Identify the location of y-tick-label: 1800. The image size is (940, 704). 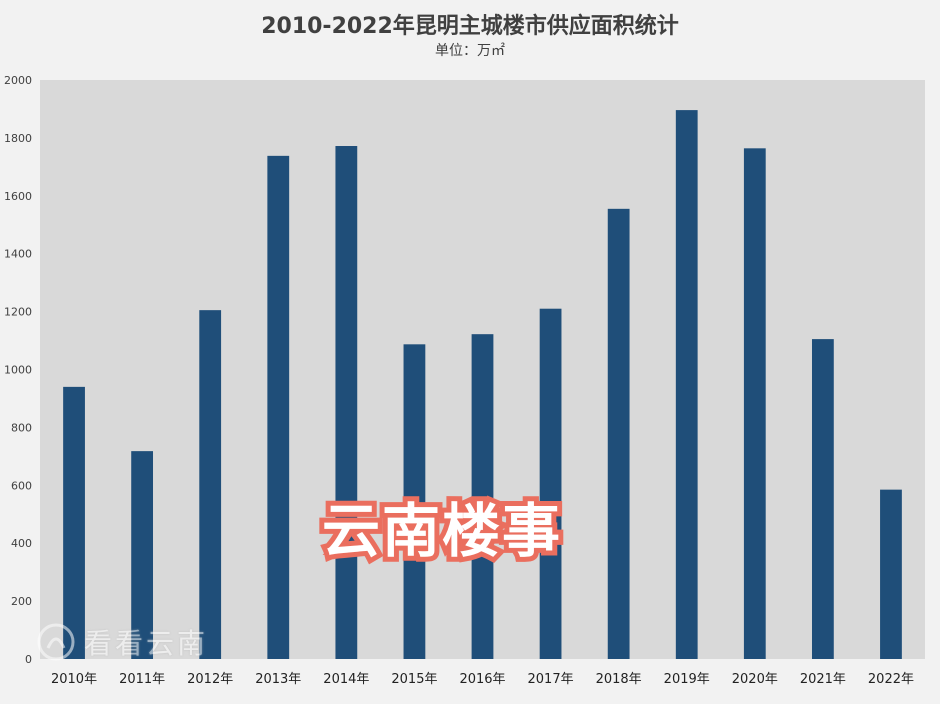
(18, 138).